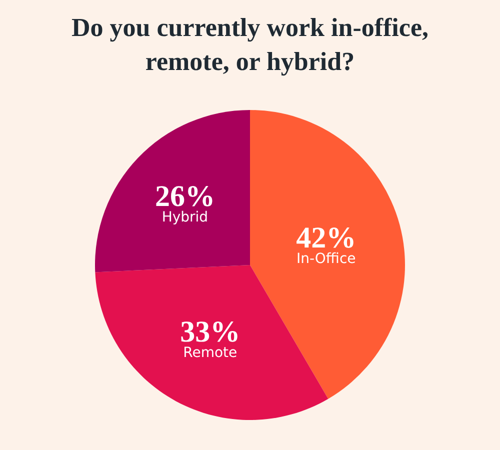  What do you see at coordinates (172, 191) in the screenshot?
I see `pie-slice` at bounding box center [172, 191].